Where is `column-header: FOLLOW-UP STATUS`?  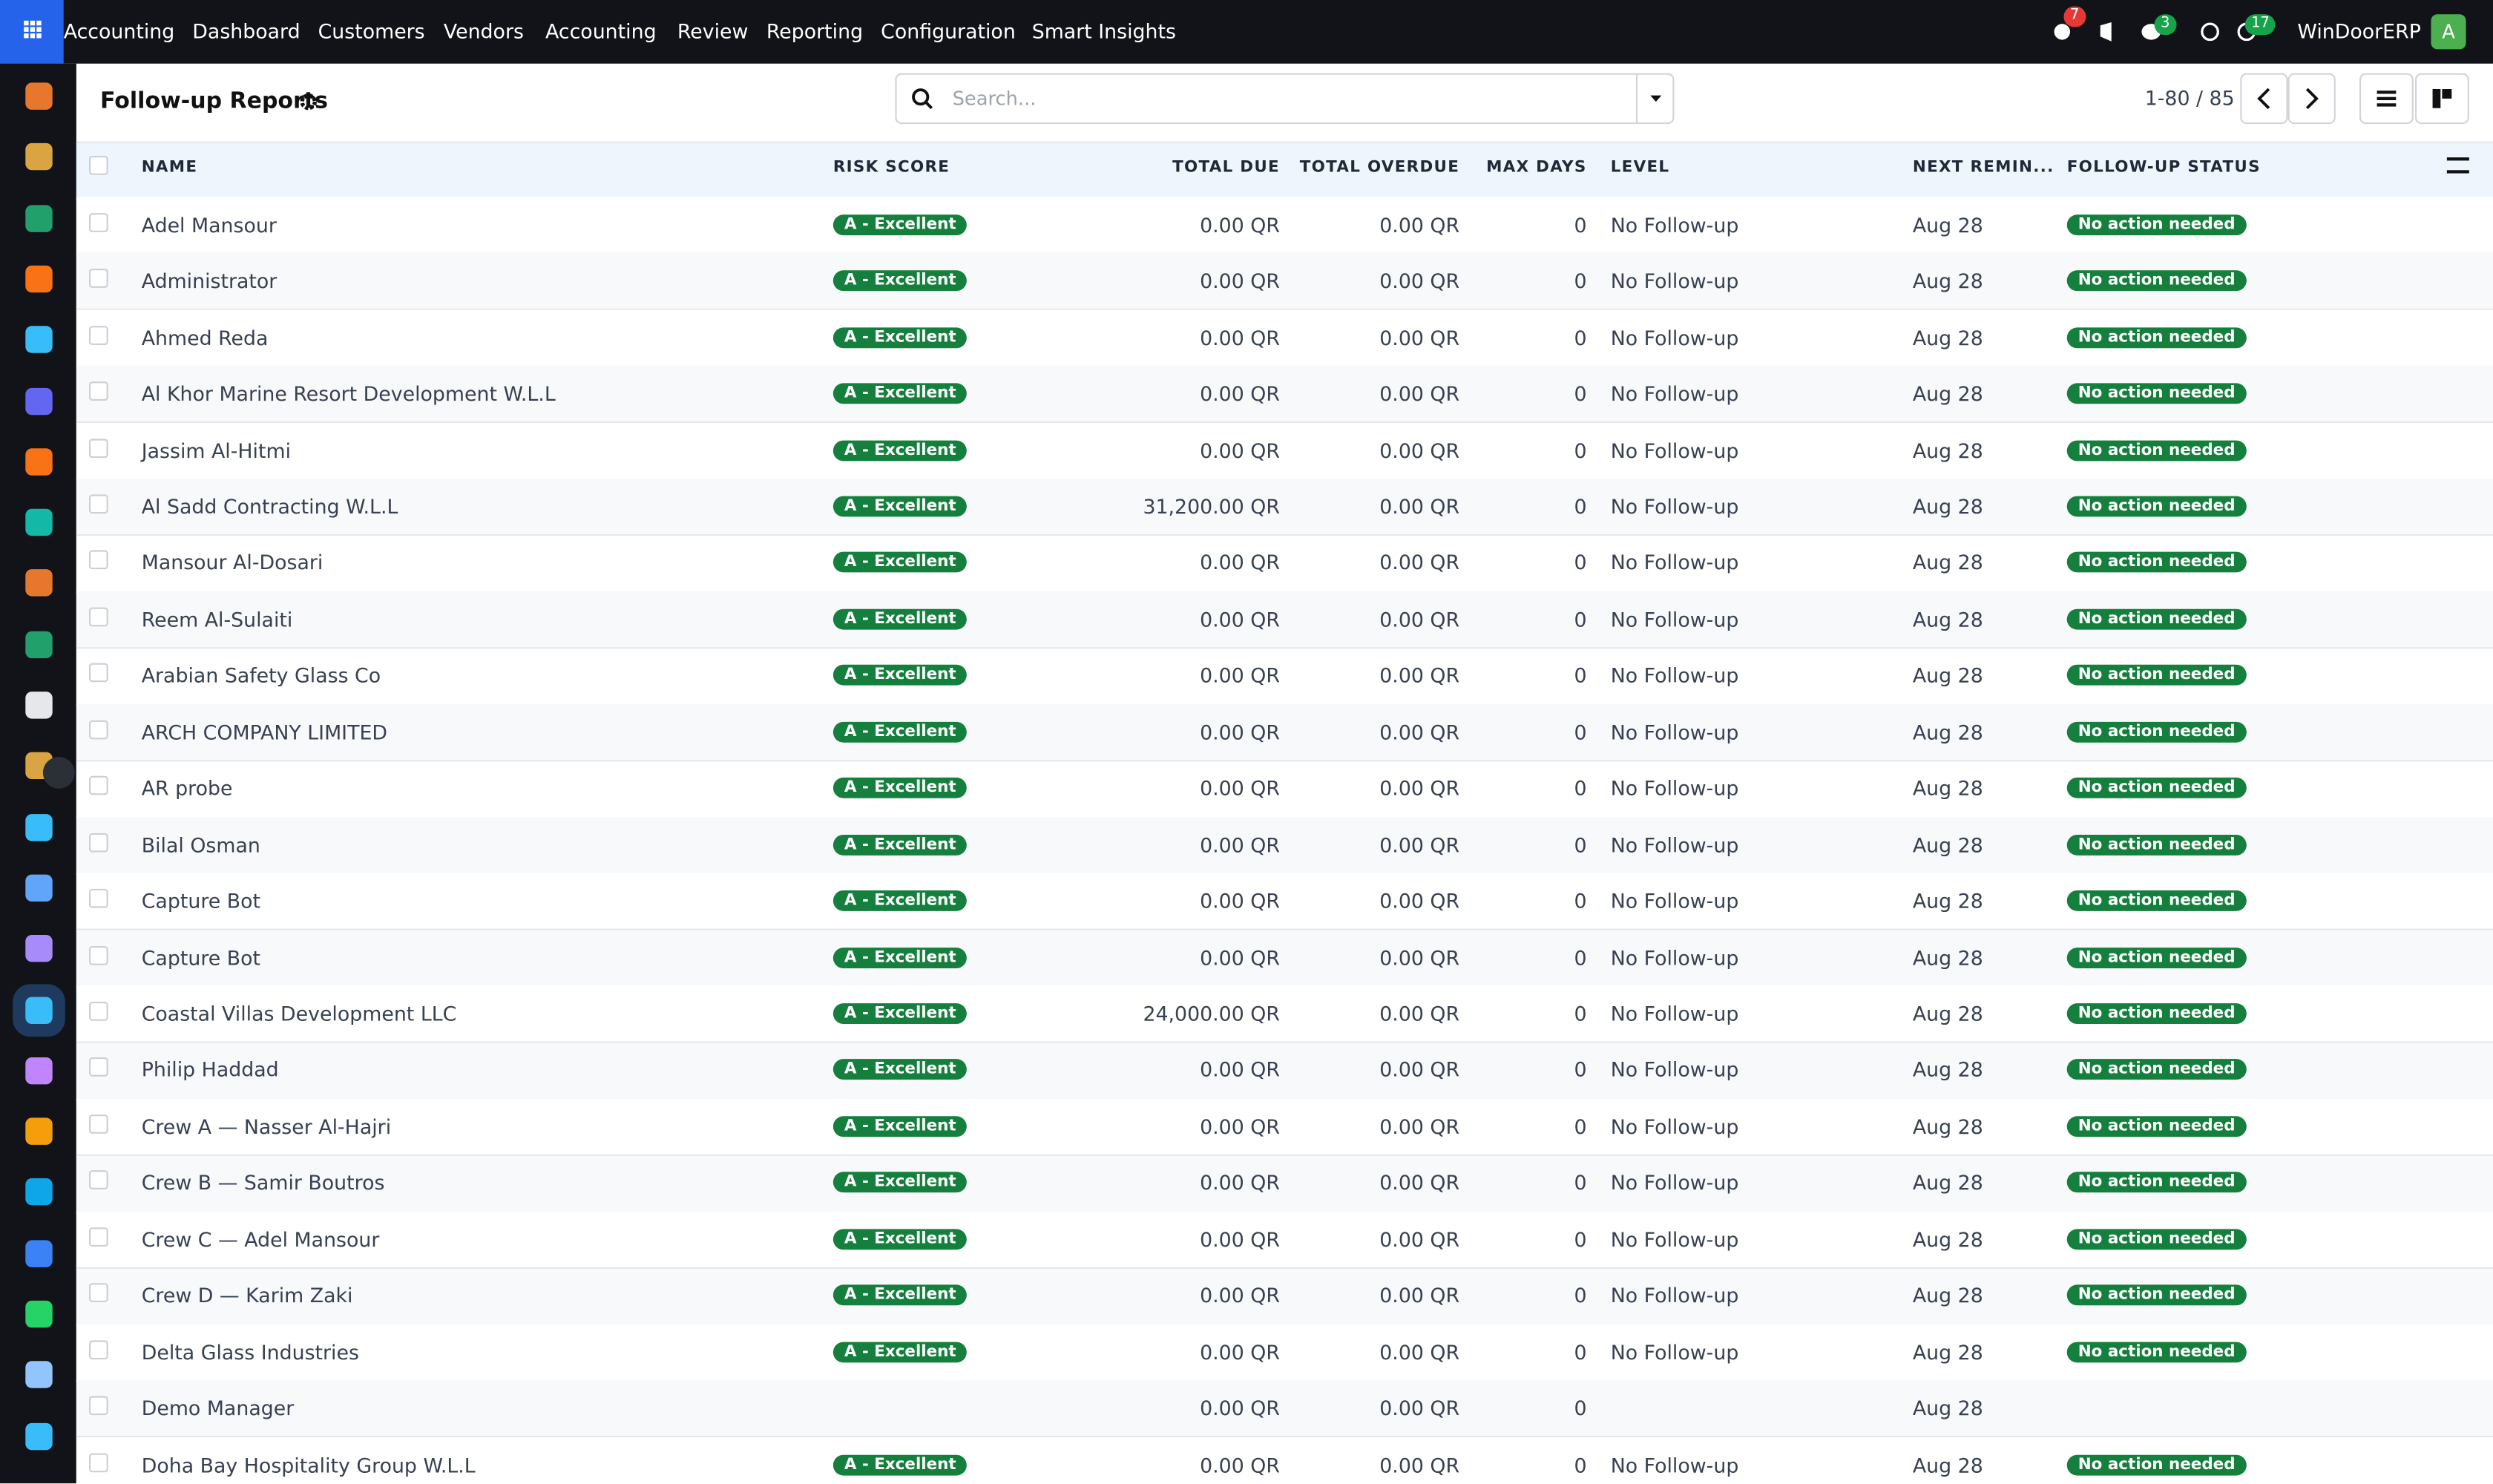
column-header: FOLLOW-UP STATUS is located at coordinates (2163, 168).